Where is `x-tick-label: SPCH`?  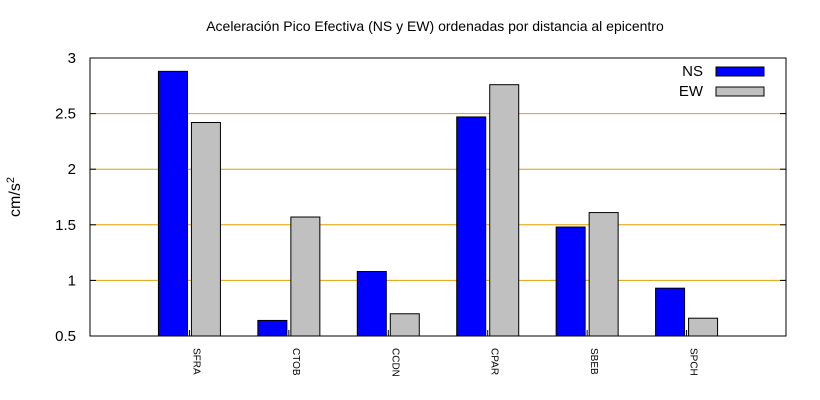 x-tick-label: SPCH is located at coordinates (693, 362).